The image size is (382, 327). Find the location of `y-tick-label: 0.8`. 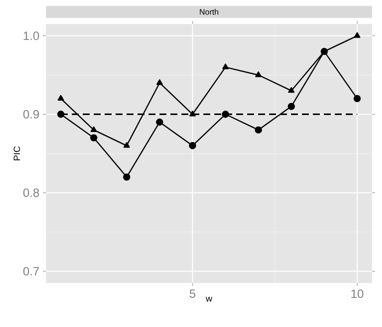

y-tick-label: 0.8 is located at coordinates (31, 192).